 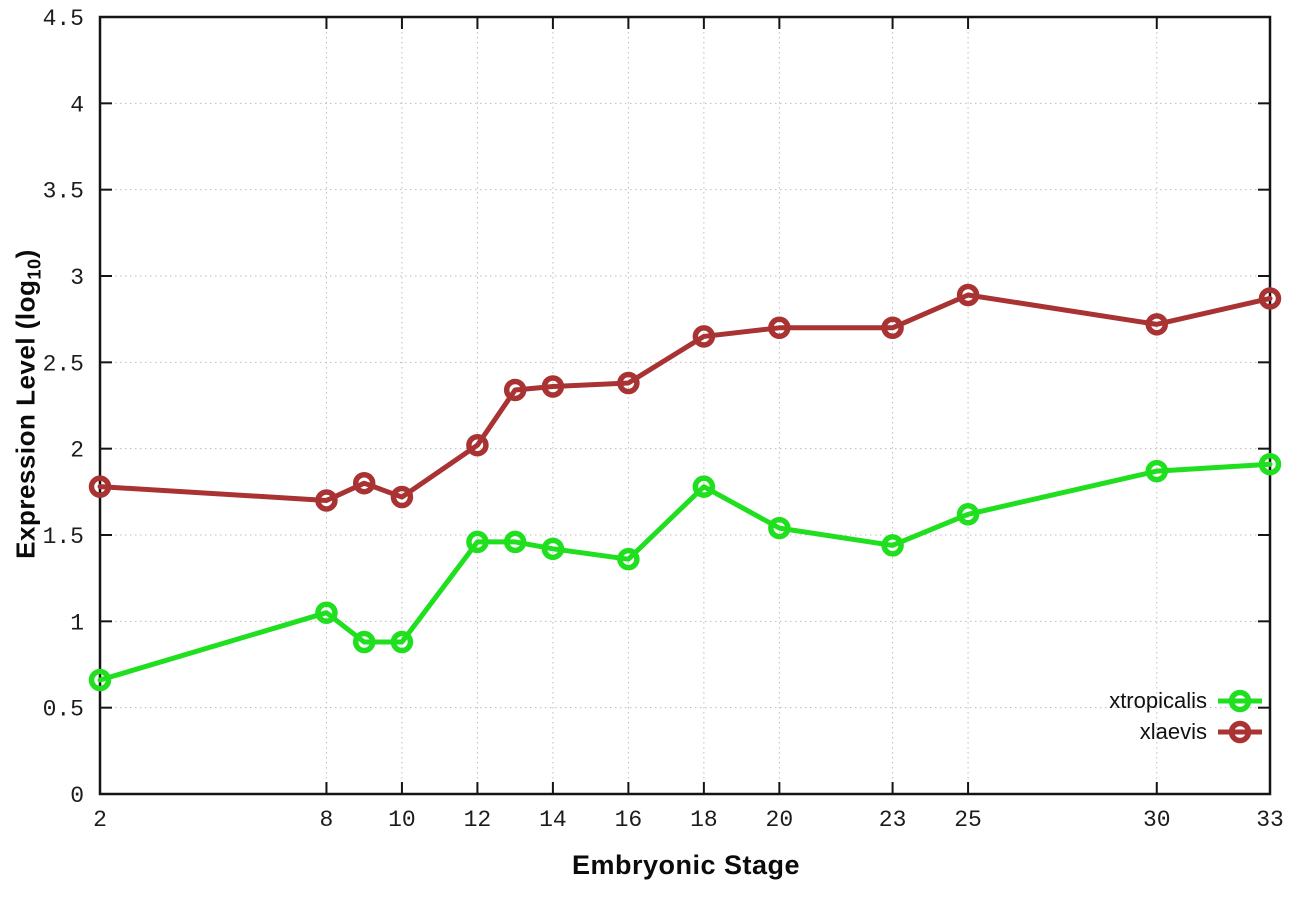 I want to click on svg-text: 4.5, so click(x=63, y=19).